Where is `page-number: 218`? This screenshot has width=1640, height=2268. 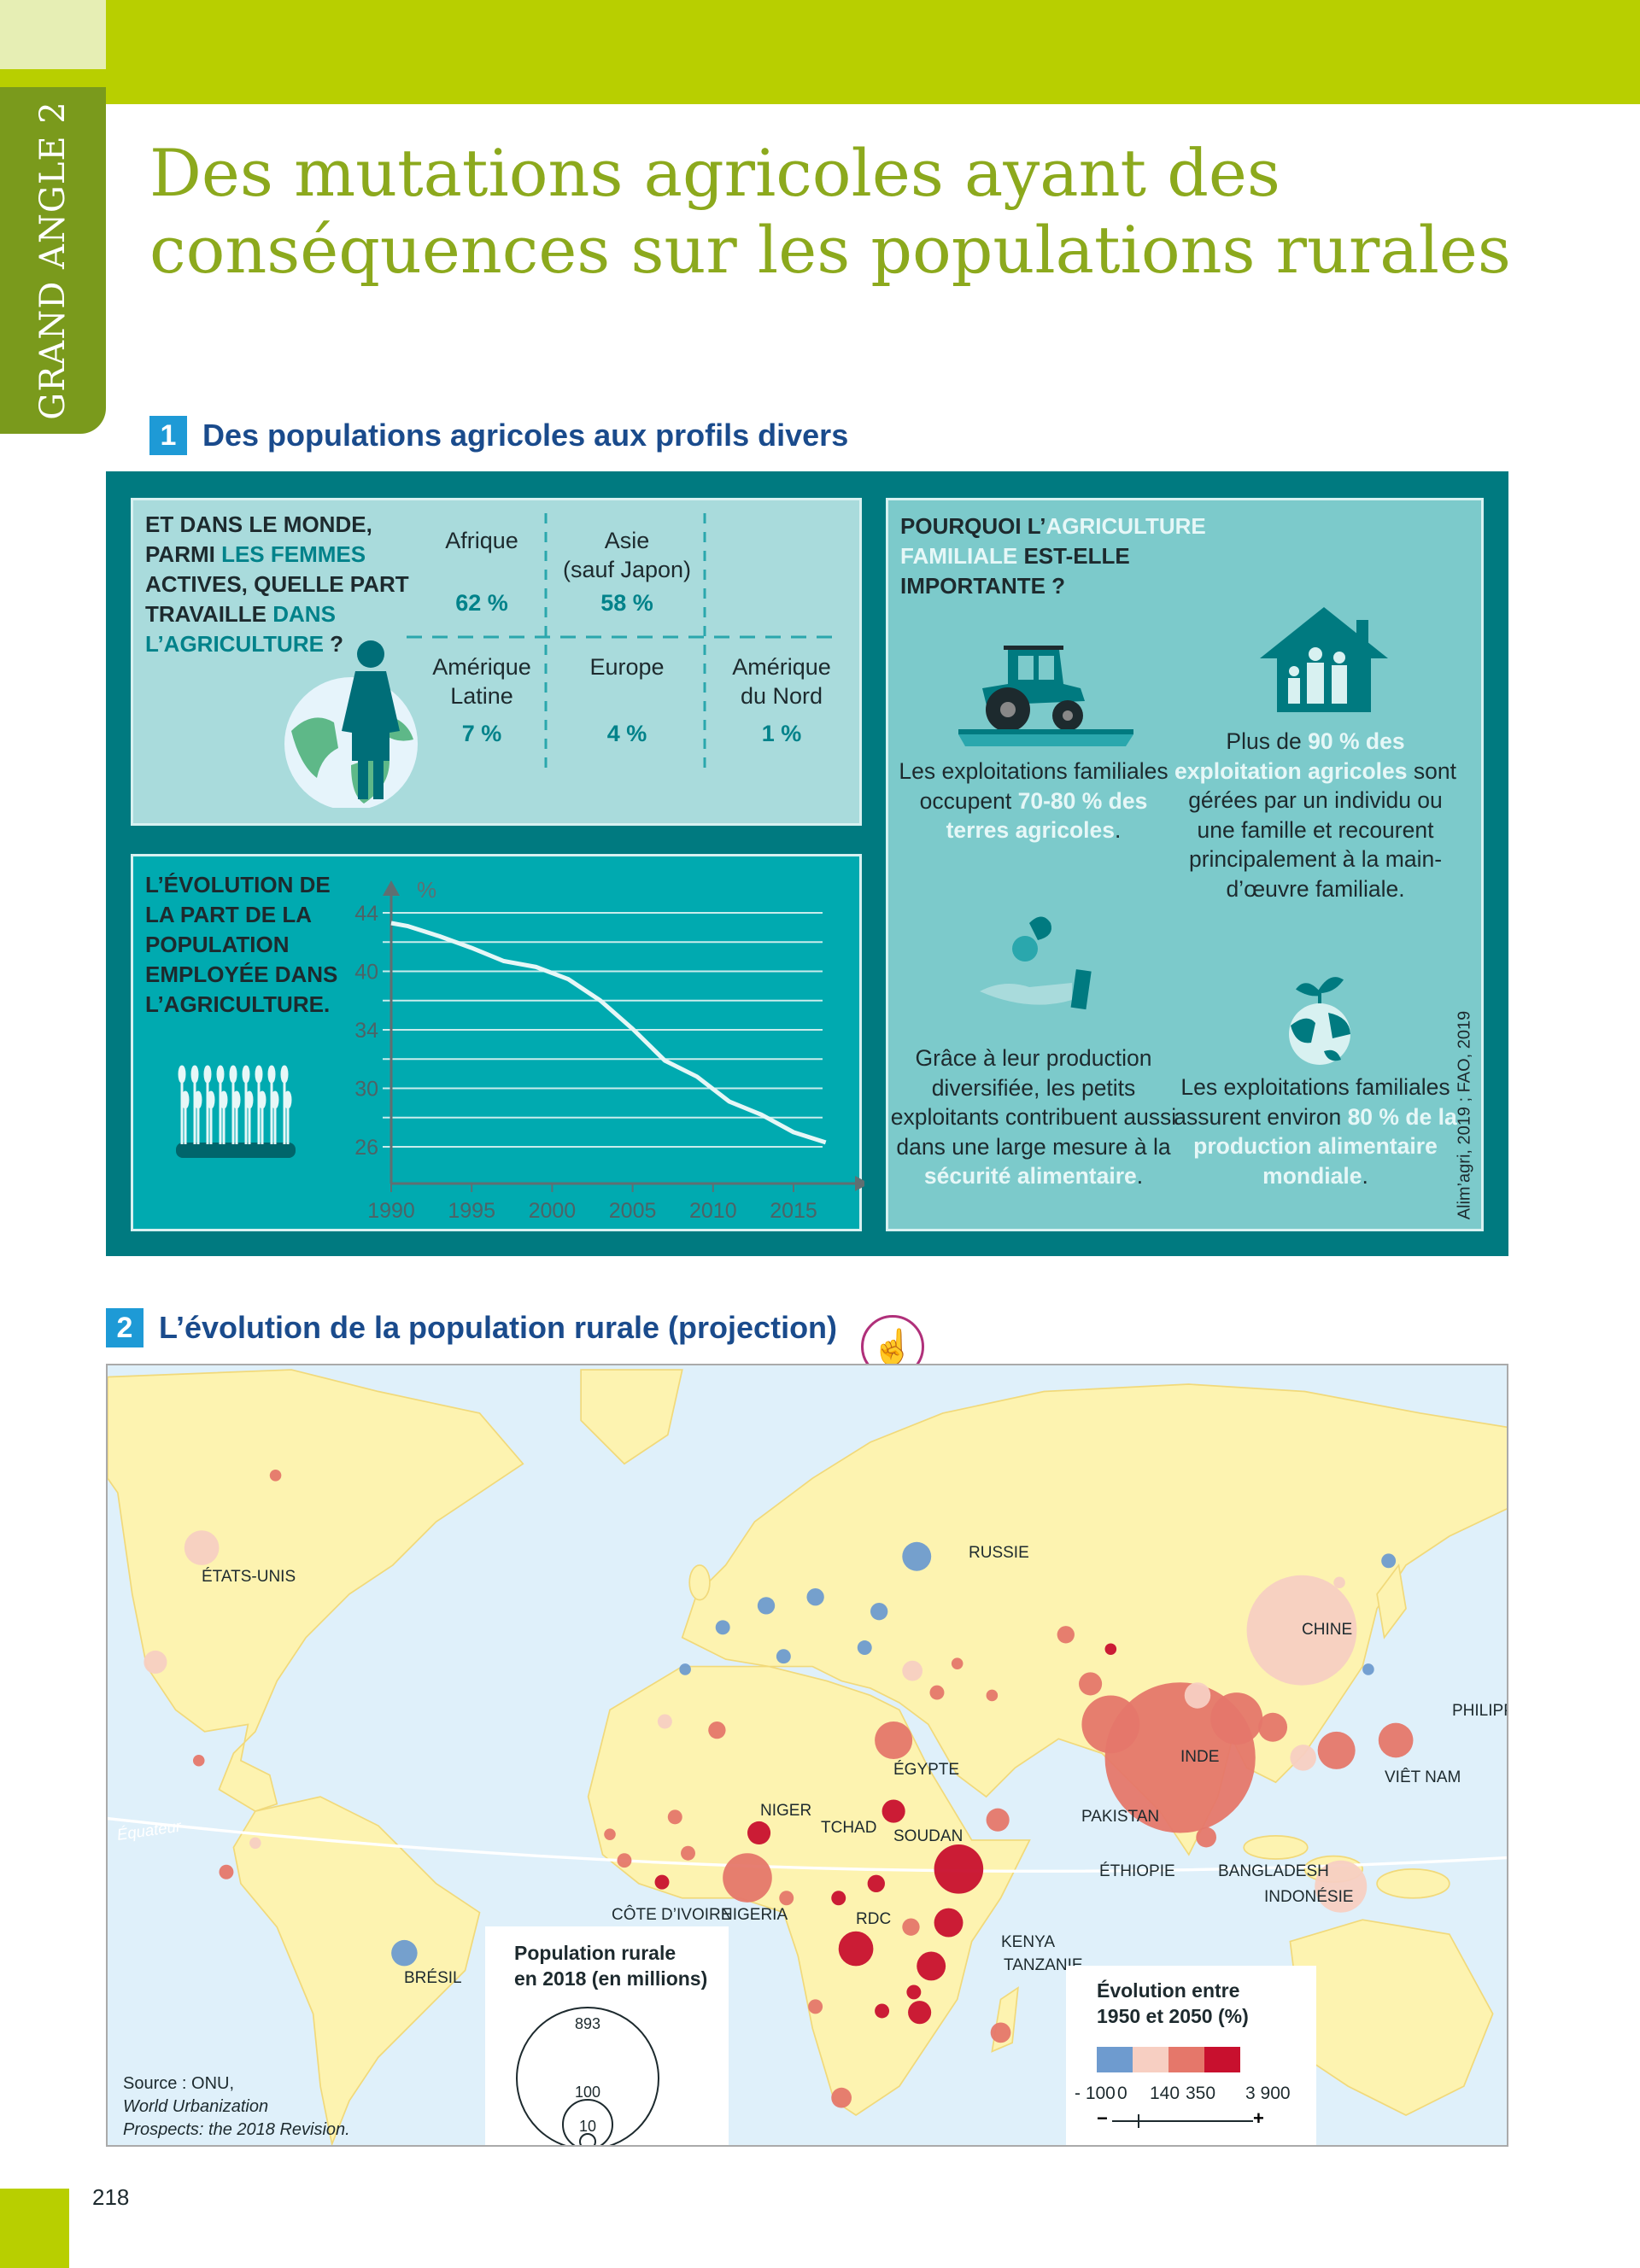 page-number: 218 is located at coordinates (111, 2197).